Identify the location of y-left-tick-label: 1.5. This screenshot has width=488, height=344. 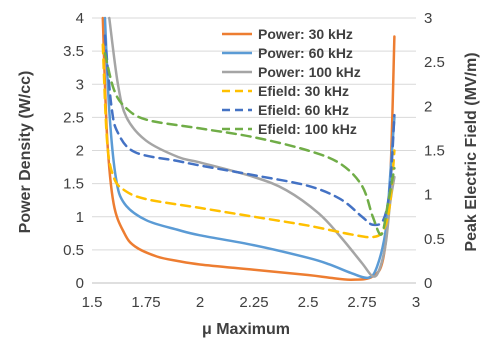
(73, 184).